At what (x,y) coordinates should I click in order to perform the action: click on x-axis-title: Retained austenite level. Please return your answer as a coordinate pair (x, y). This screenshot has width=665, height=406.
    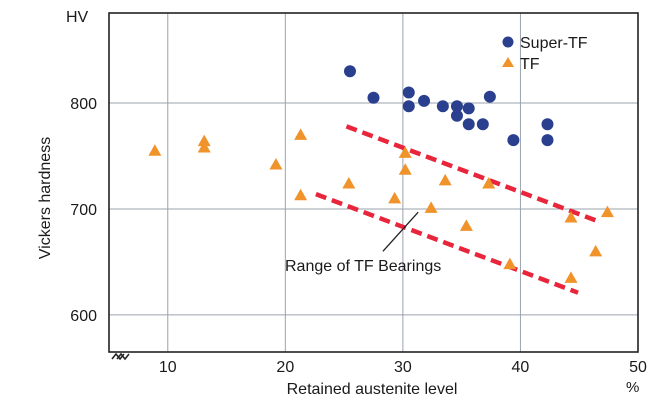
    Looking at the image, I should click on (372, 389).